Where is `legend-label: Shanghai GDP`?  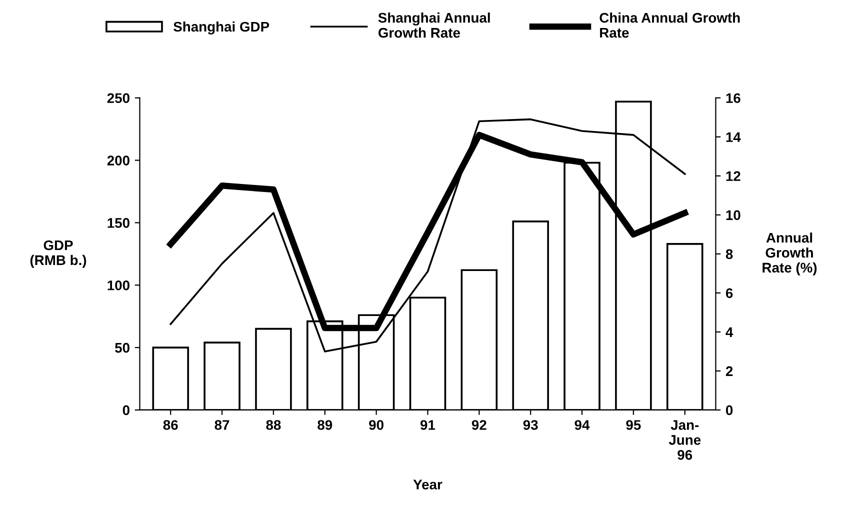
legend-label: Shanghai GDP is located at coordinates (222, 27).